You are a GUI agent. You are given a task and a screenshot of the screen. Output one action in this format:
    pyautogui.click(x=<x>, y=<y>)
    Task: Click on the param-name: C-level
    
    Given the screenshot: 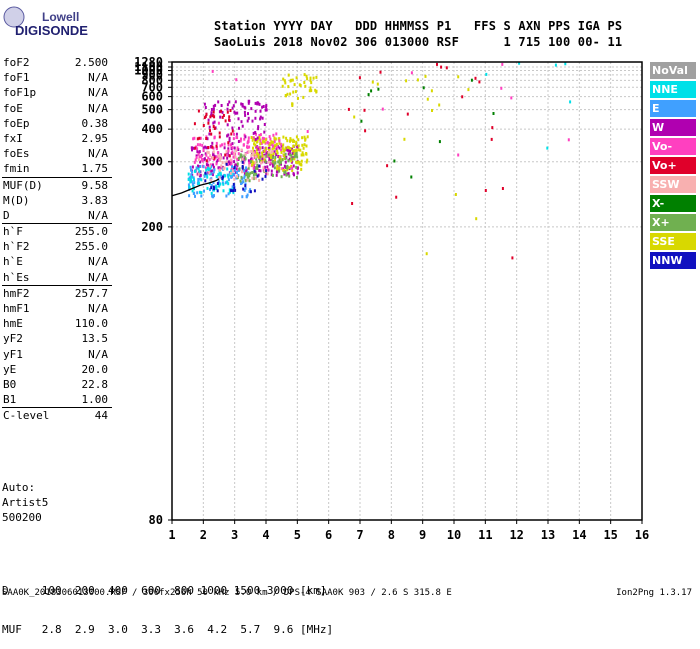 What is the action you would take?
    pyautogui.click(x=26, y=416)
    